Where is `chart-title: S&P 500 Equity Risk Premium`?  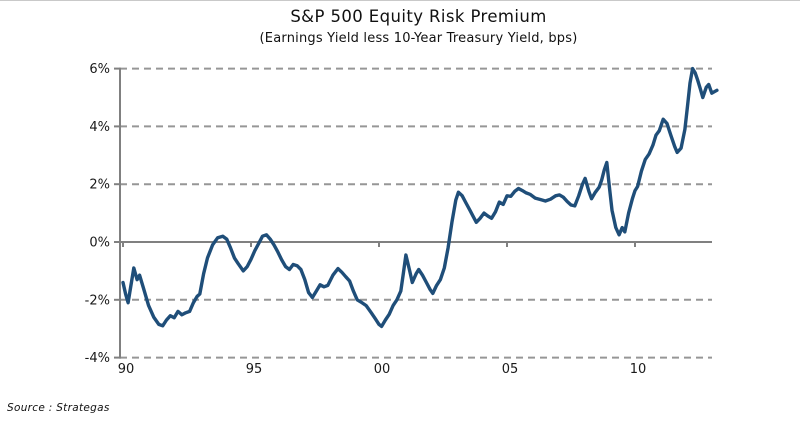
chart-title: S&P 500 Equity Risk Premium is located at coordinates (418, 16).